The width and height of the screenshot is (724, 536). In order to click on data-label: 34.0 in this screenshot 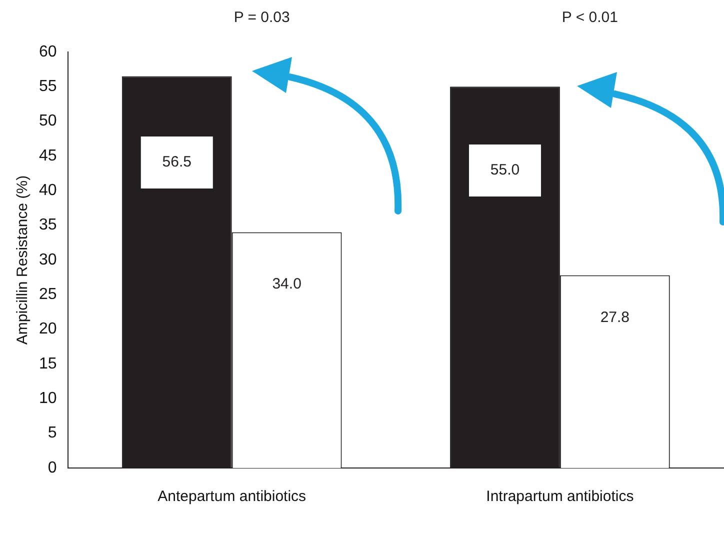, I will do `click(287, 283)`.